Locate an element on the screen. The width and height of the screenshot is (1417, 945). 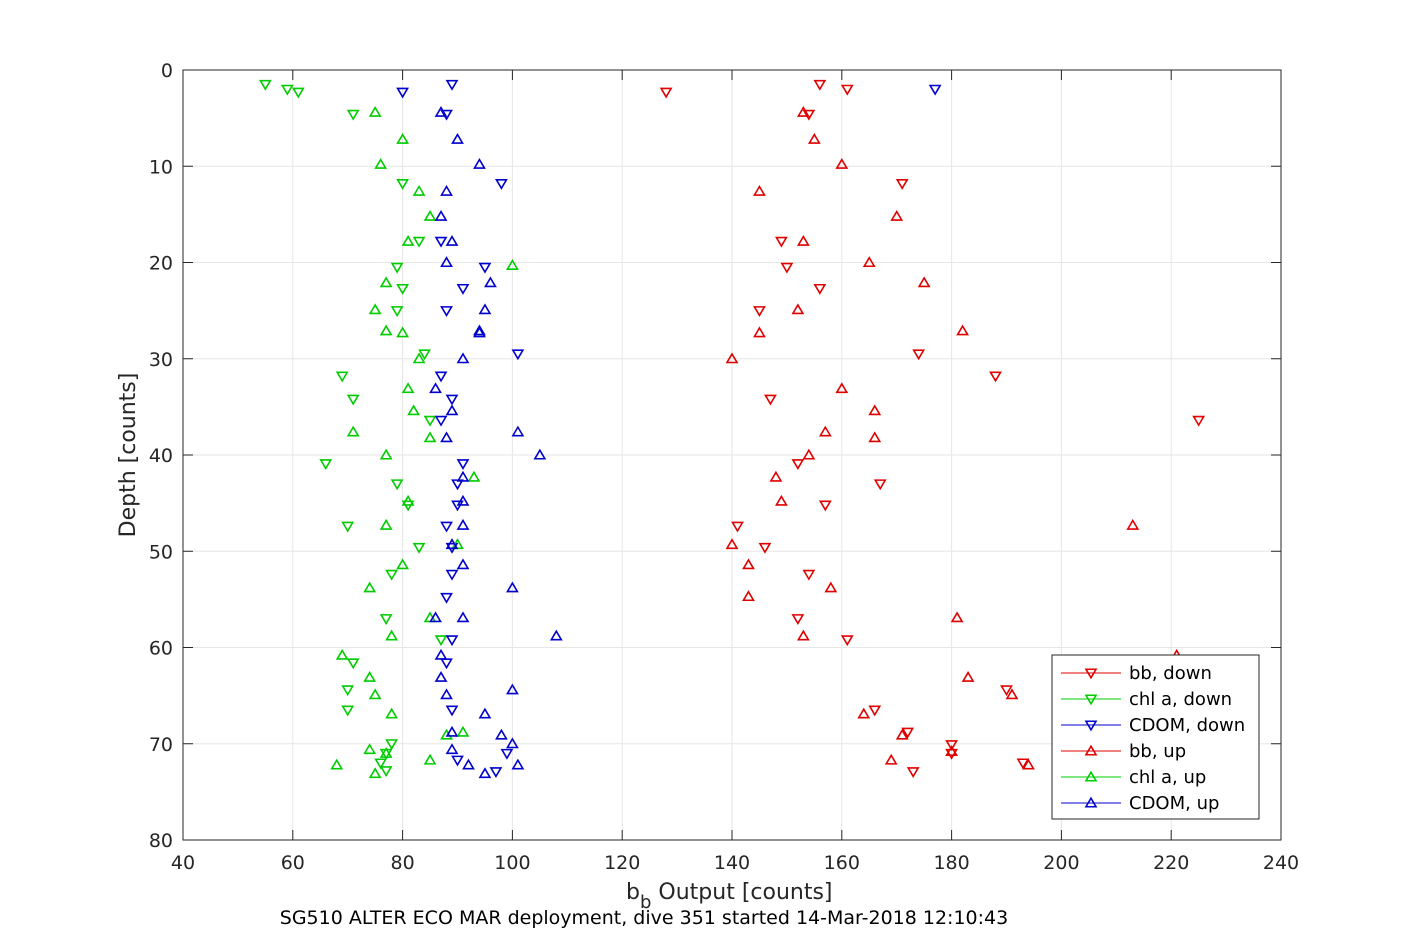
y-tick-labels: 0 10 20 30 40 50 60 70 80 is located at coordinates (161, 456).